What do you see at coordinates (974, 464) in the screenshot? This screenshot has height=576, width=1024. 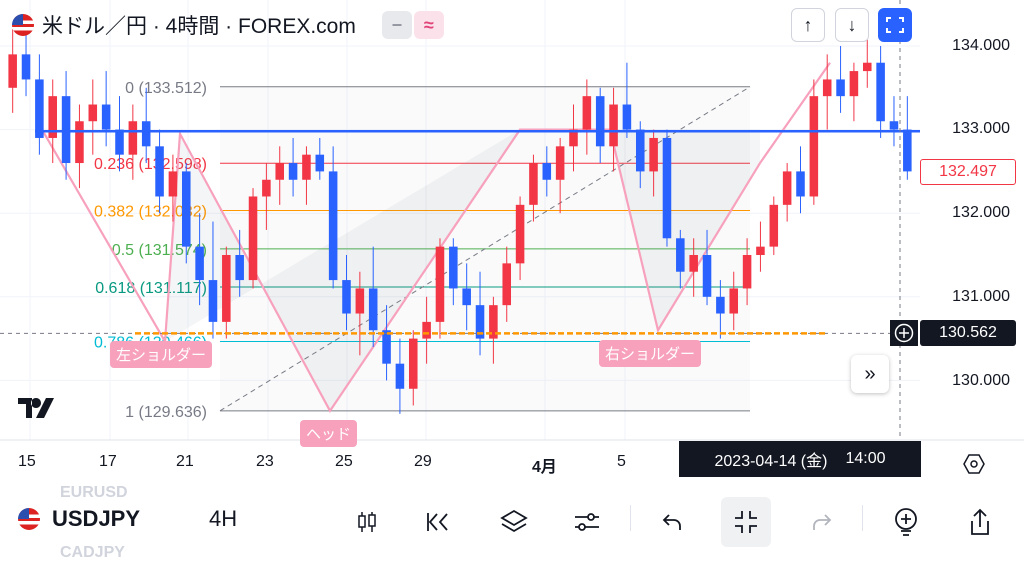 I see `axis-settings-button` at bounding box center [974, 464].